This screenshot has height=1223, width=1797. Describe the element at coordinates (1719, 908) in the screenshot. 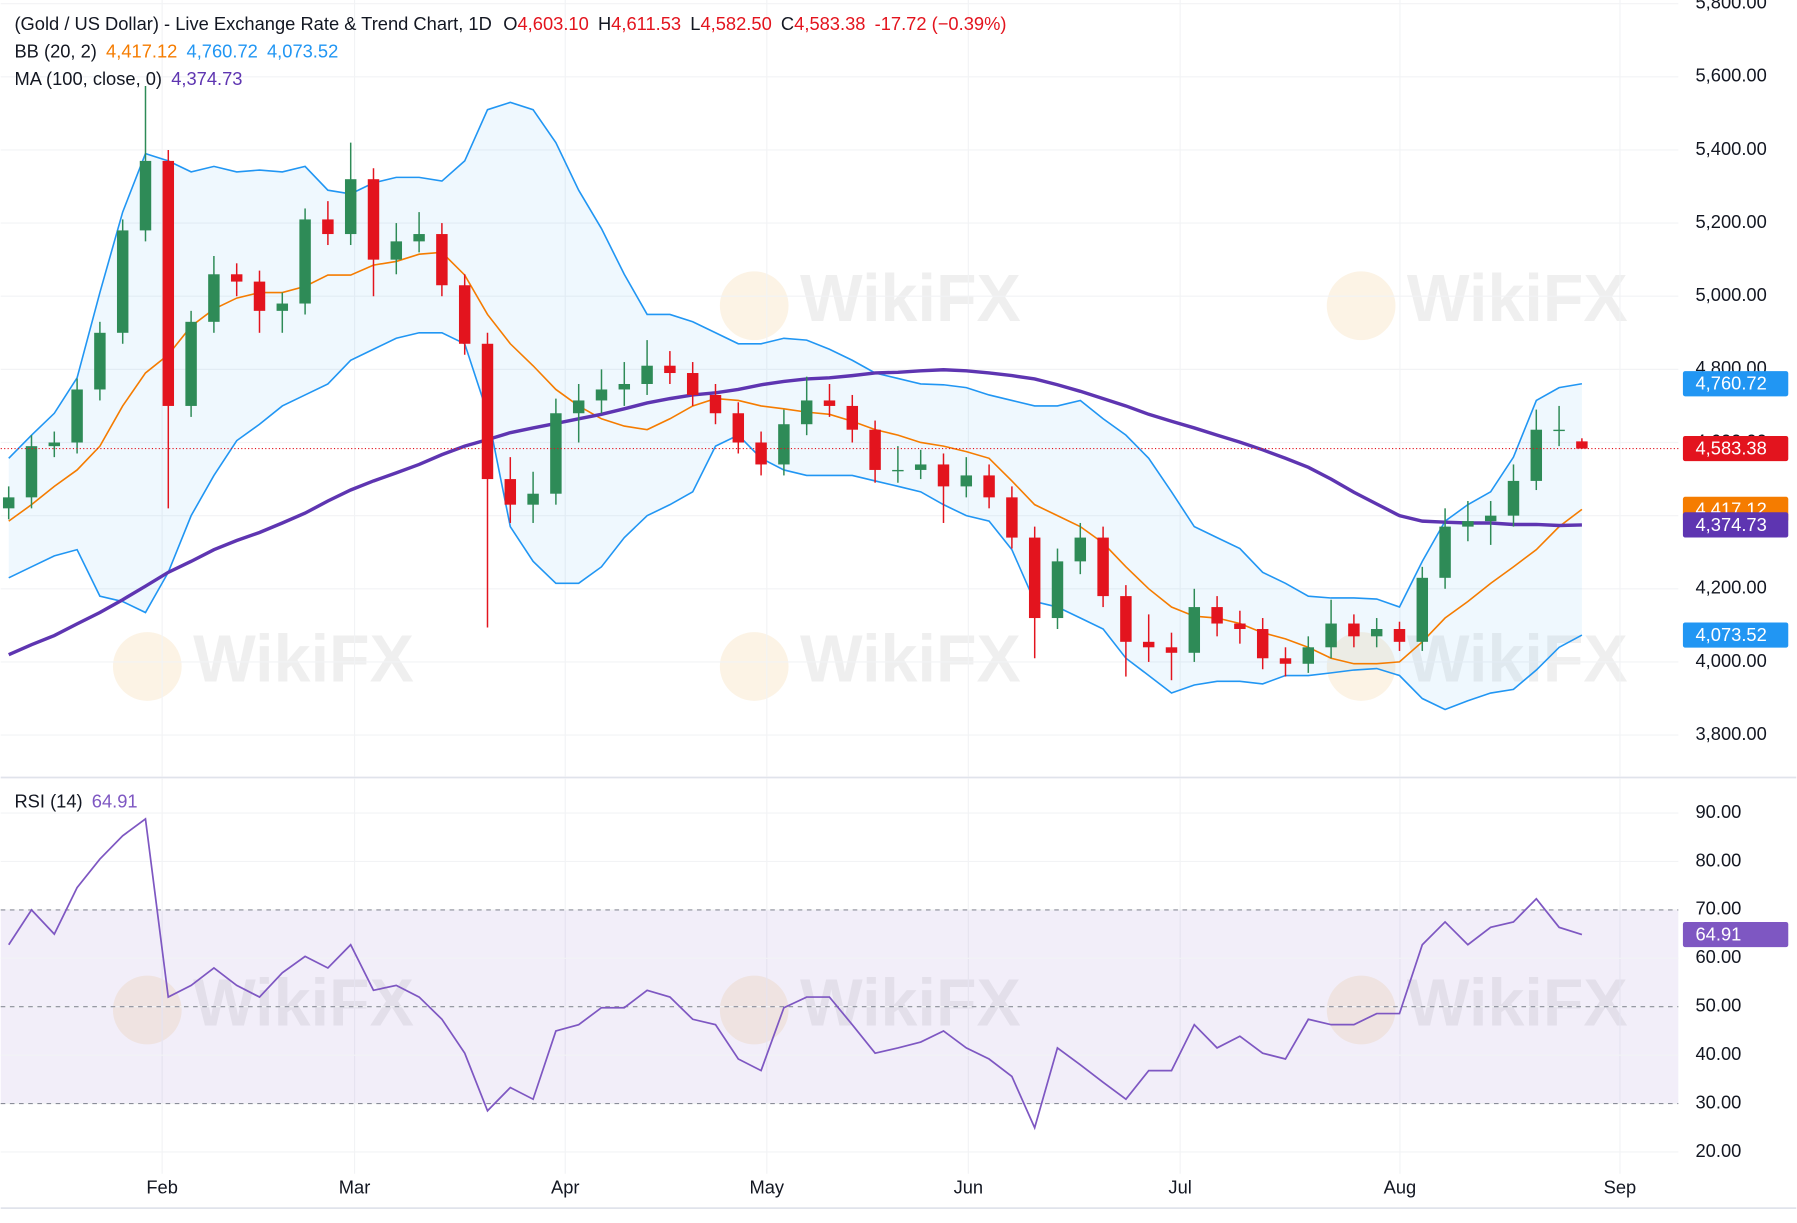

I see `y-tick-label: 70.00` at that location.